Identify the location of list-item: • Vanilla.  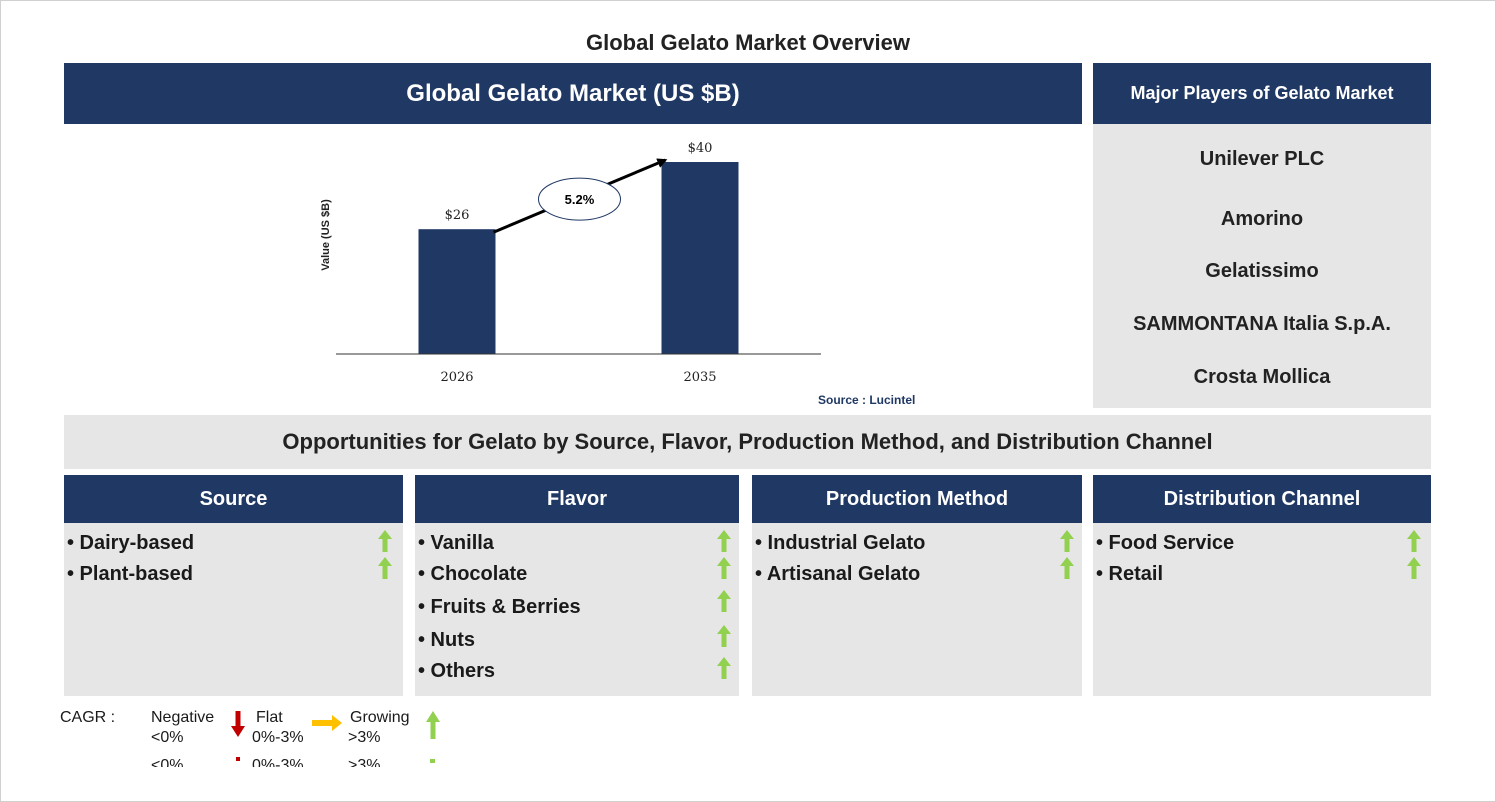
(456, 543).